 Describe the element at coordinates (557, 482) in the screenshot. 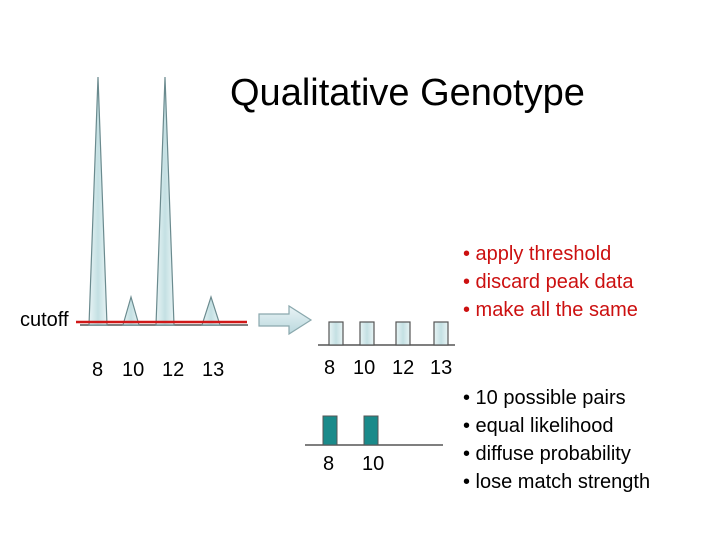

I see `bullet-item: • lose match strength` at that location.